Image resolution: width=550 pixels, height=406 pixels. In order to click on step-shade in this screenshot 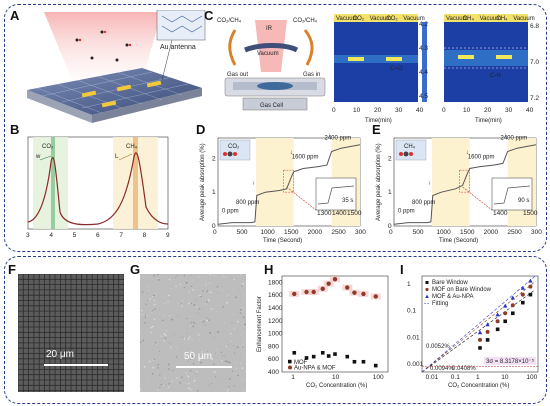, I will do `click(450, 182)`.